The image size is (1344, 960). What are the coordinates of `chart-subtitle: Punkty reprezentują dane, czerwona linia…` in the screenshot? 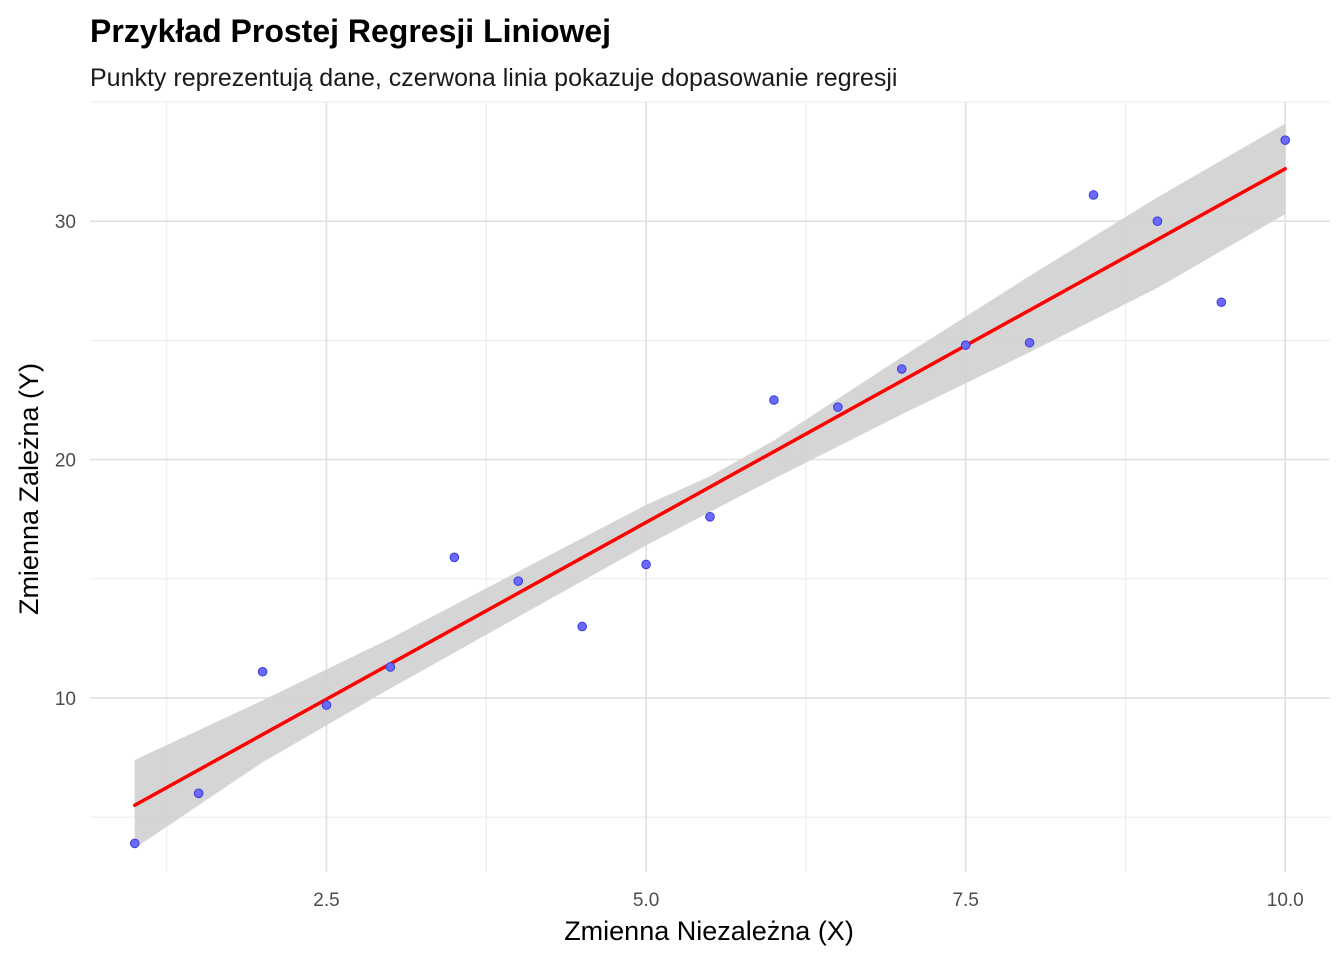 It's located at (493, 78).